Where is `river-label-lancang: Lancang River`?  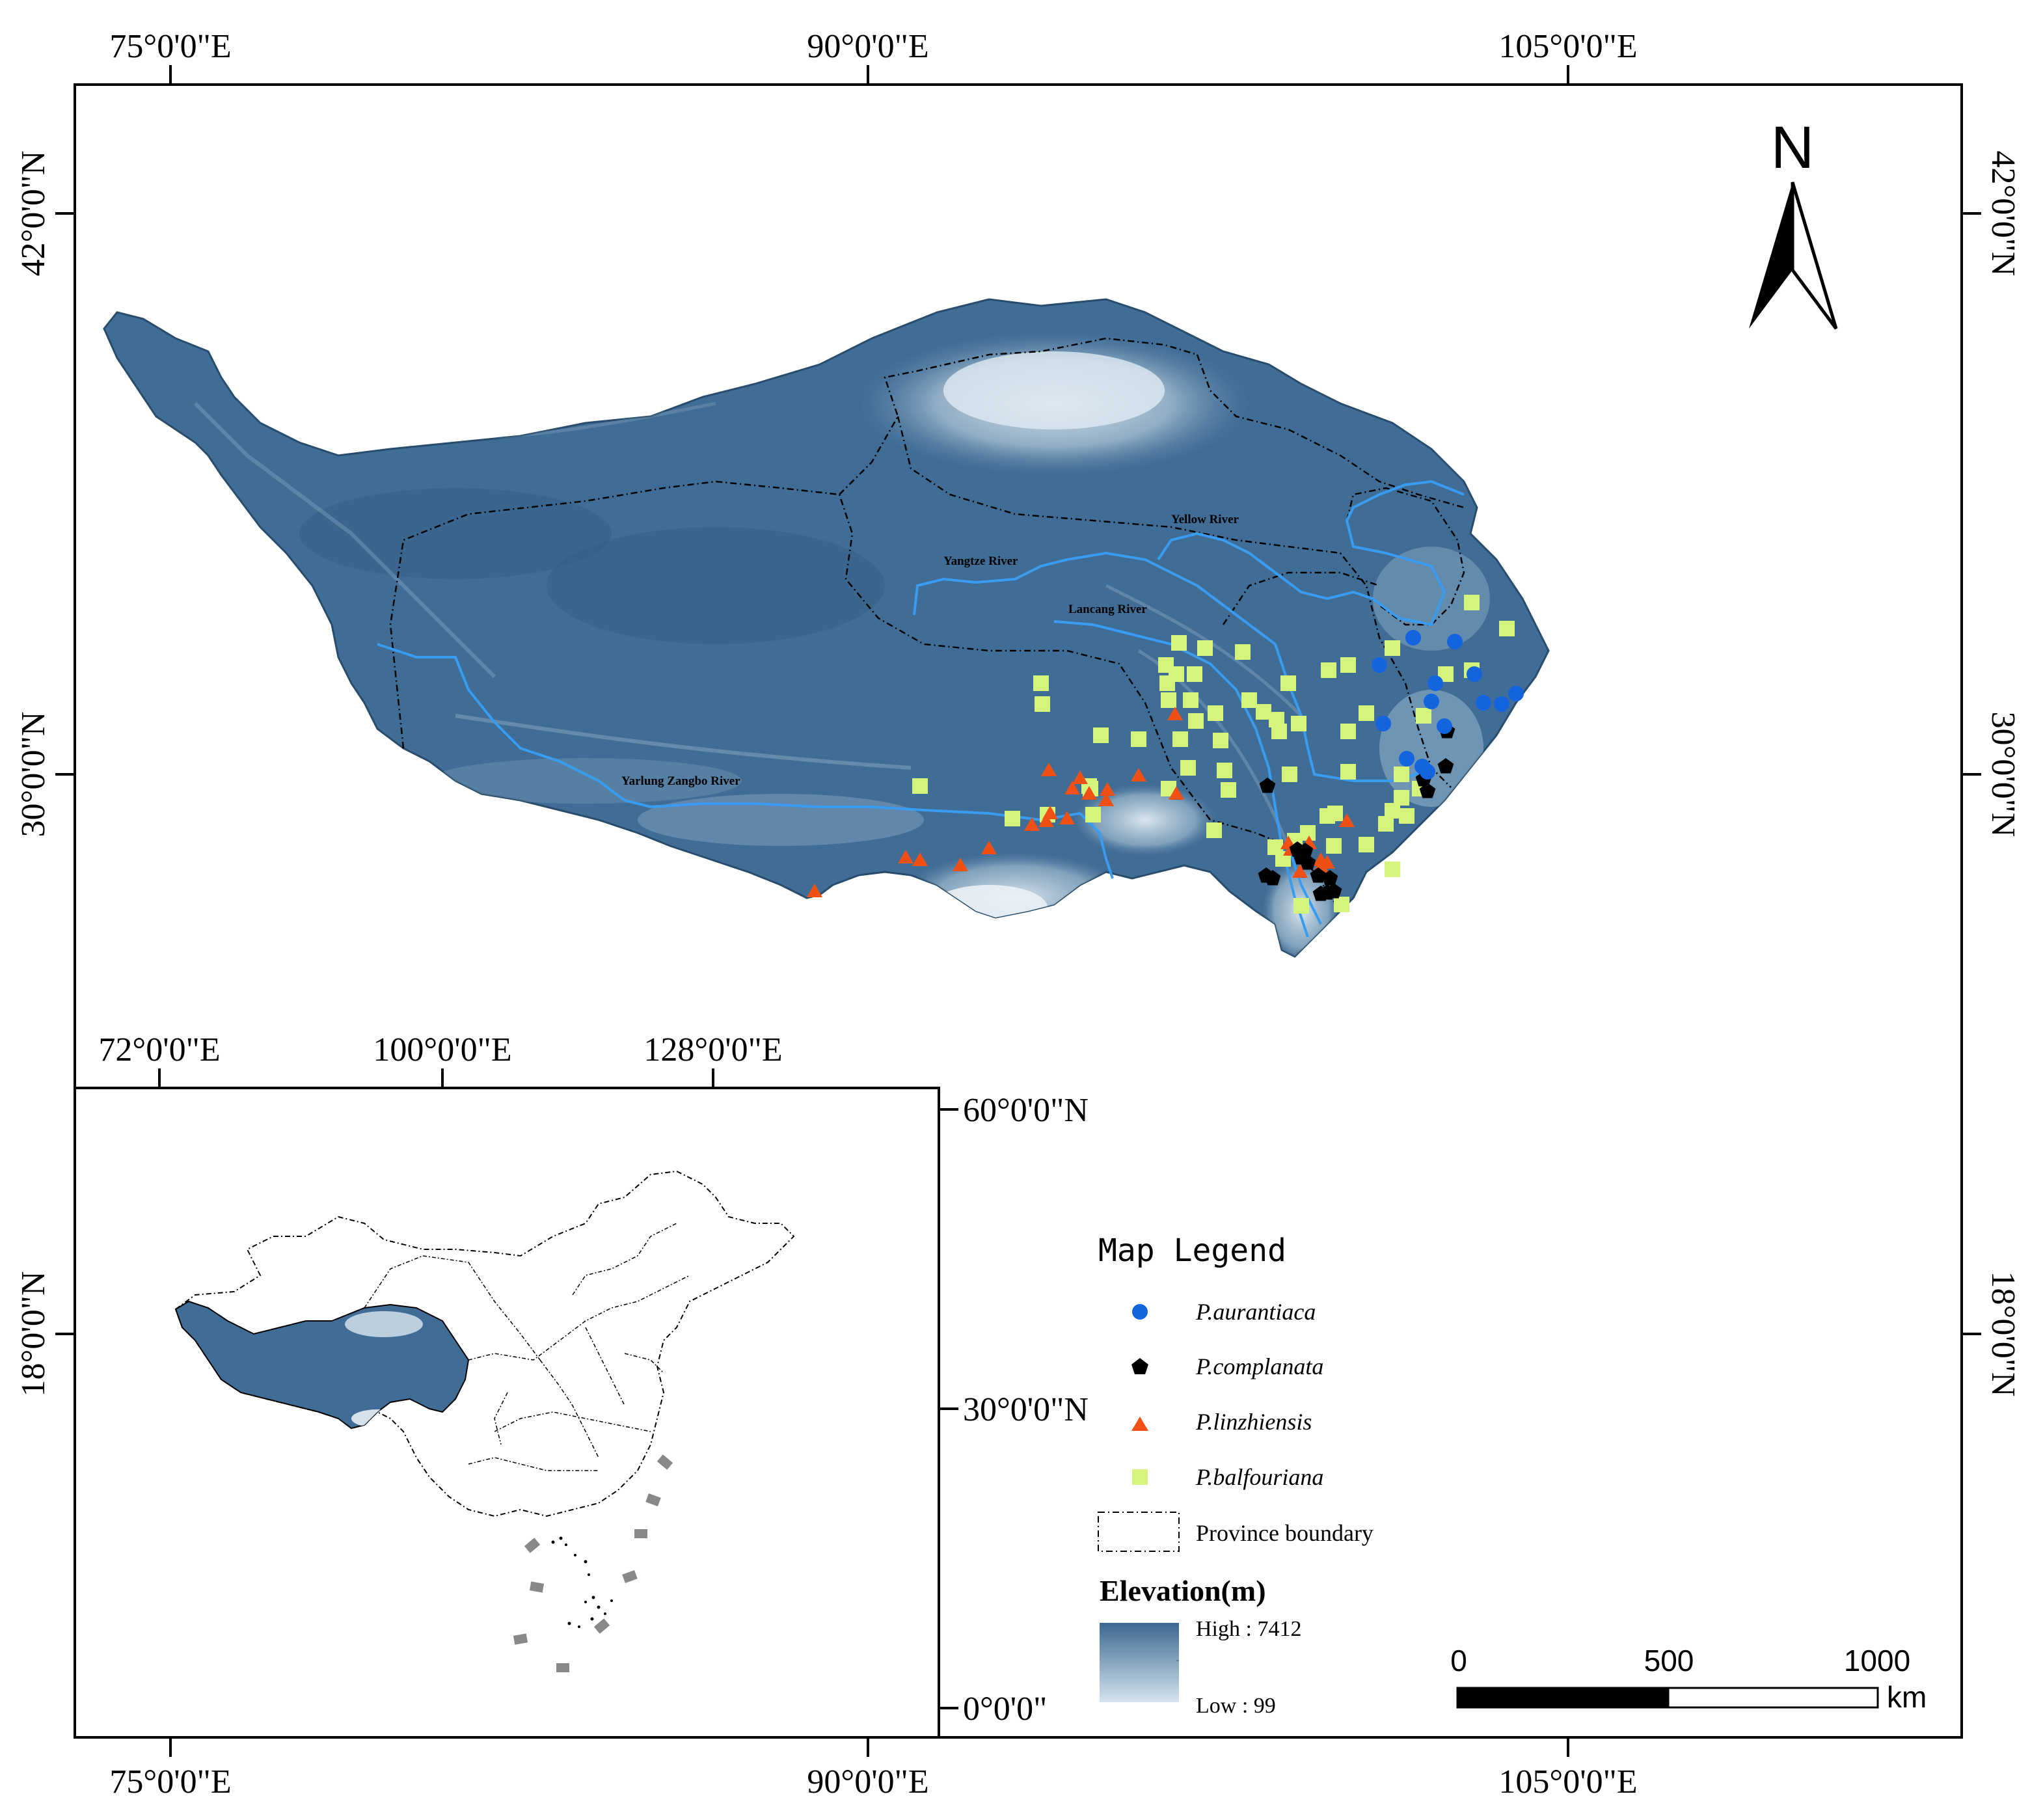
river-label-lancang: Lancang River is located at coordinates (1107, 609).